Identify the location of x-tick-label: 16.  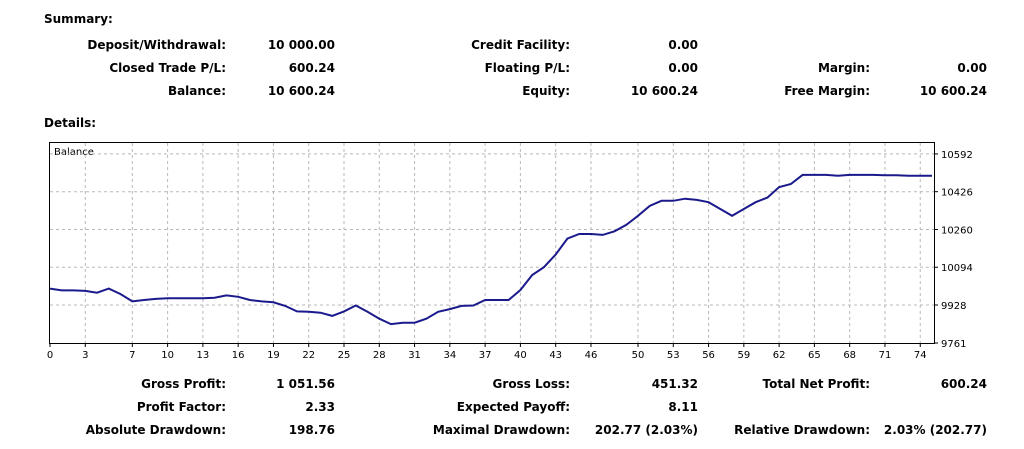
(238, 355).